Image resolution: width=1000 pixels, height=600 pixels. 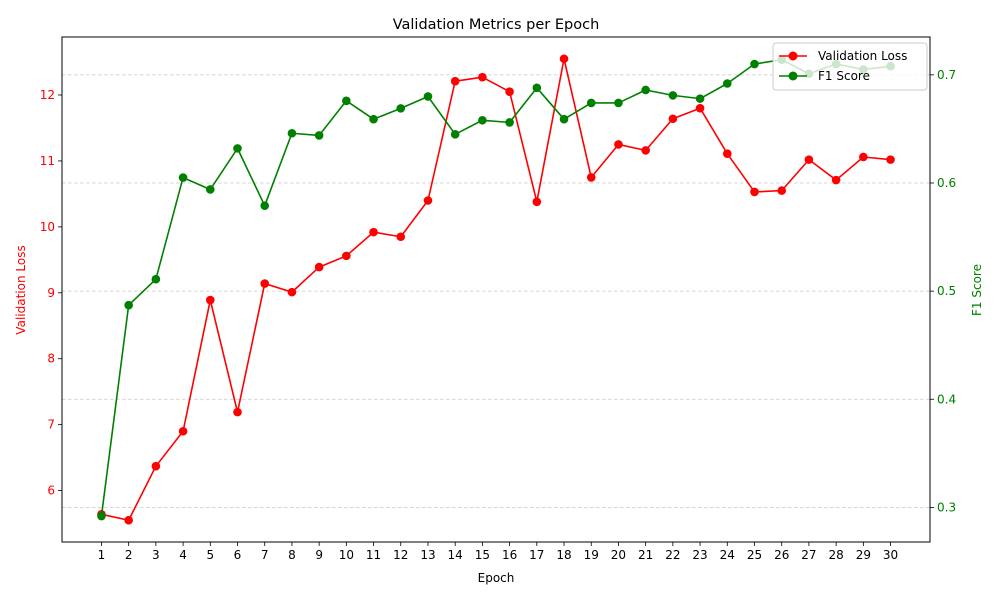 What do you see at coordinates (844, 76) in the screenshot?
I see `legend-label-f1: F1 Score` at bounding box center [844, 76].